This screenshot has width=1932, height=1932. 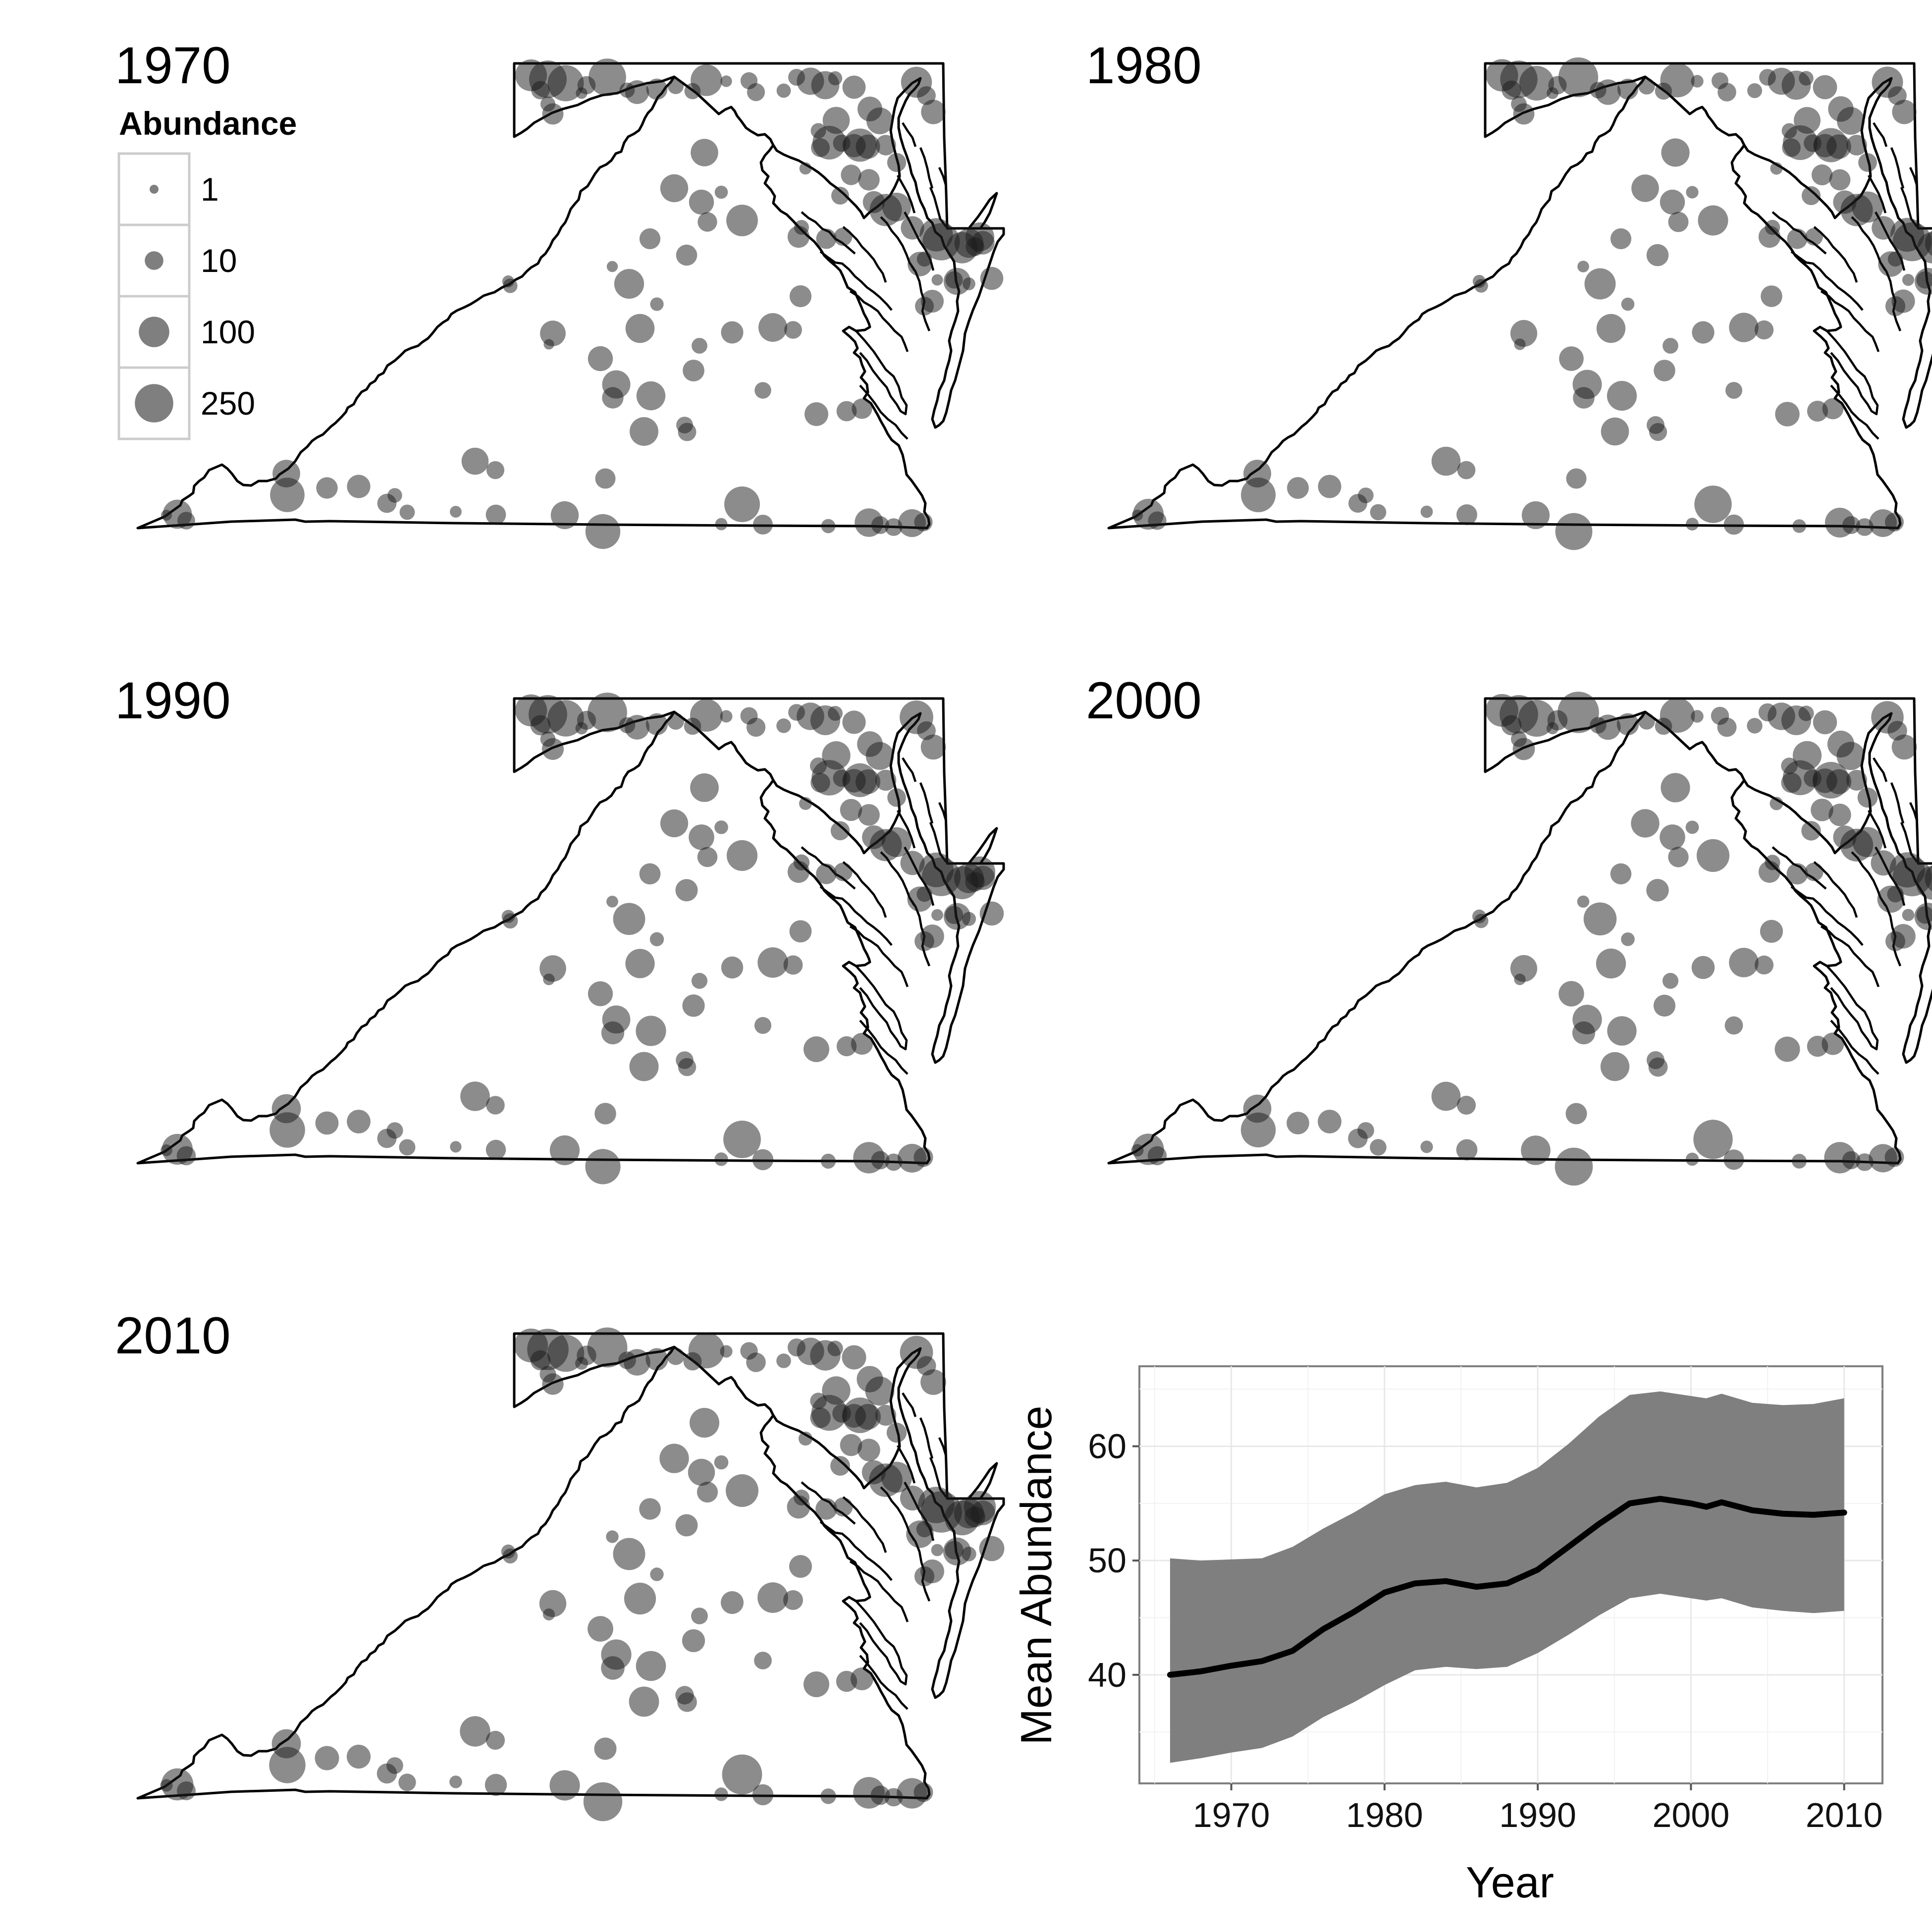 I want to click on map-panel-1990, so click(x=571, y=938).